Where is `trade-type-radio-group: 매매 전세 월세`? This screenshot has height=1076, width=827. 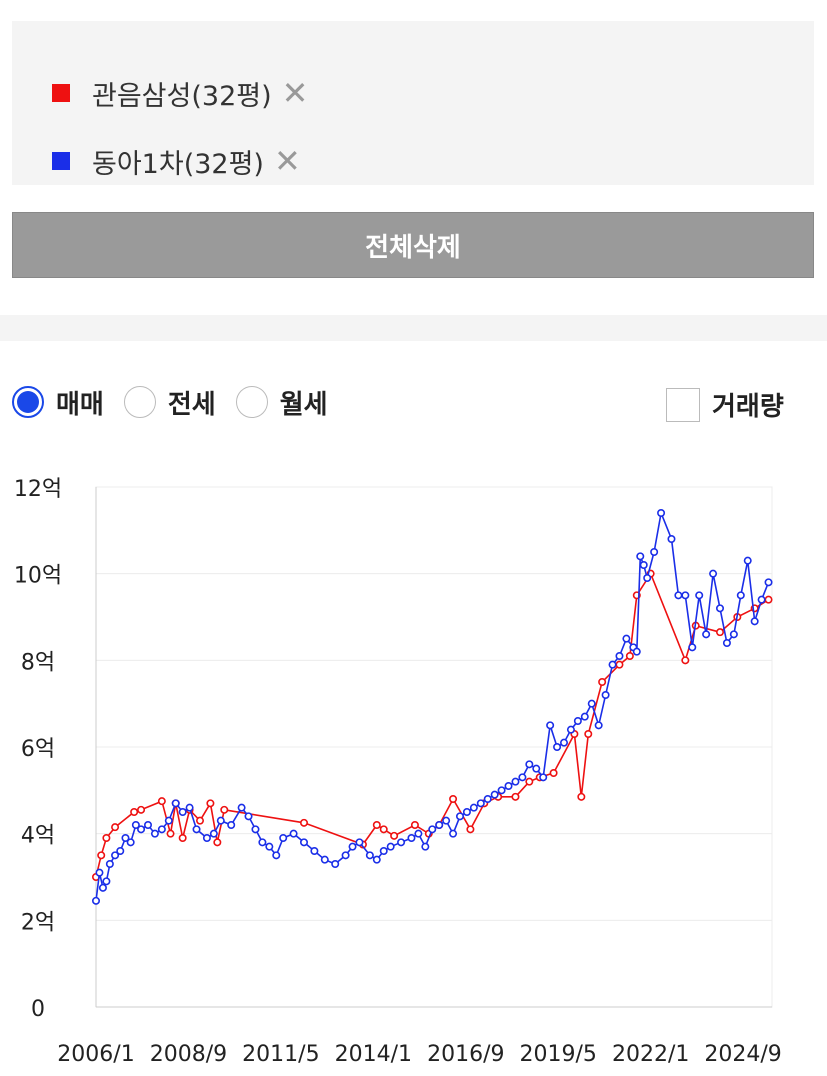 trade-type-radio-group: 매매 전세 월세 is located at coordinates (180, 402).